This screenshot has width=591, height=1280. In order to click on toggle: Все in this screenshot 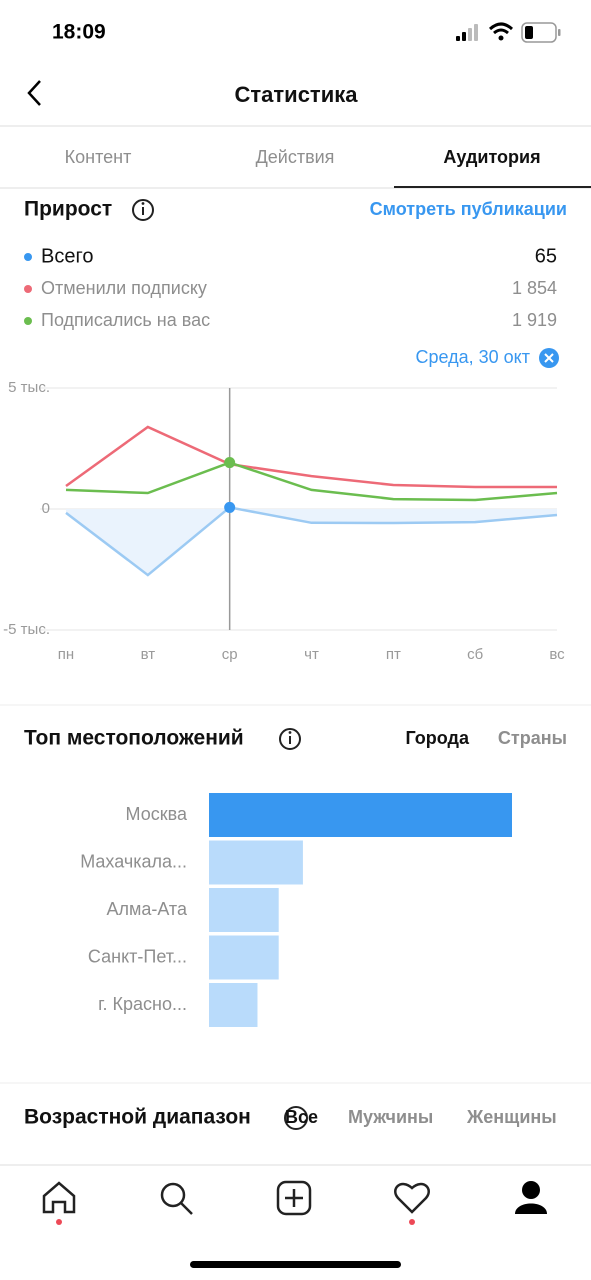, I will do `click(301, 1117)`.